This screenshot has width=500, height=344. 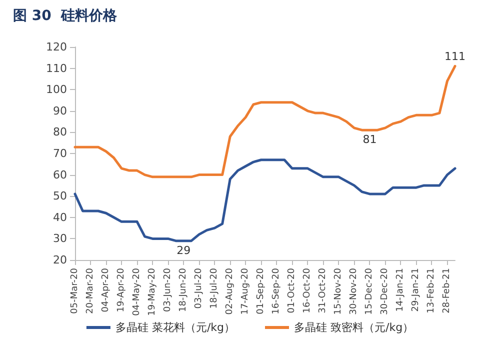 What do you see at coordinates (431, 291) in the screenshot?
I see `x-tick-label: 13-Feb-21` at bounding box center [431, 291].